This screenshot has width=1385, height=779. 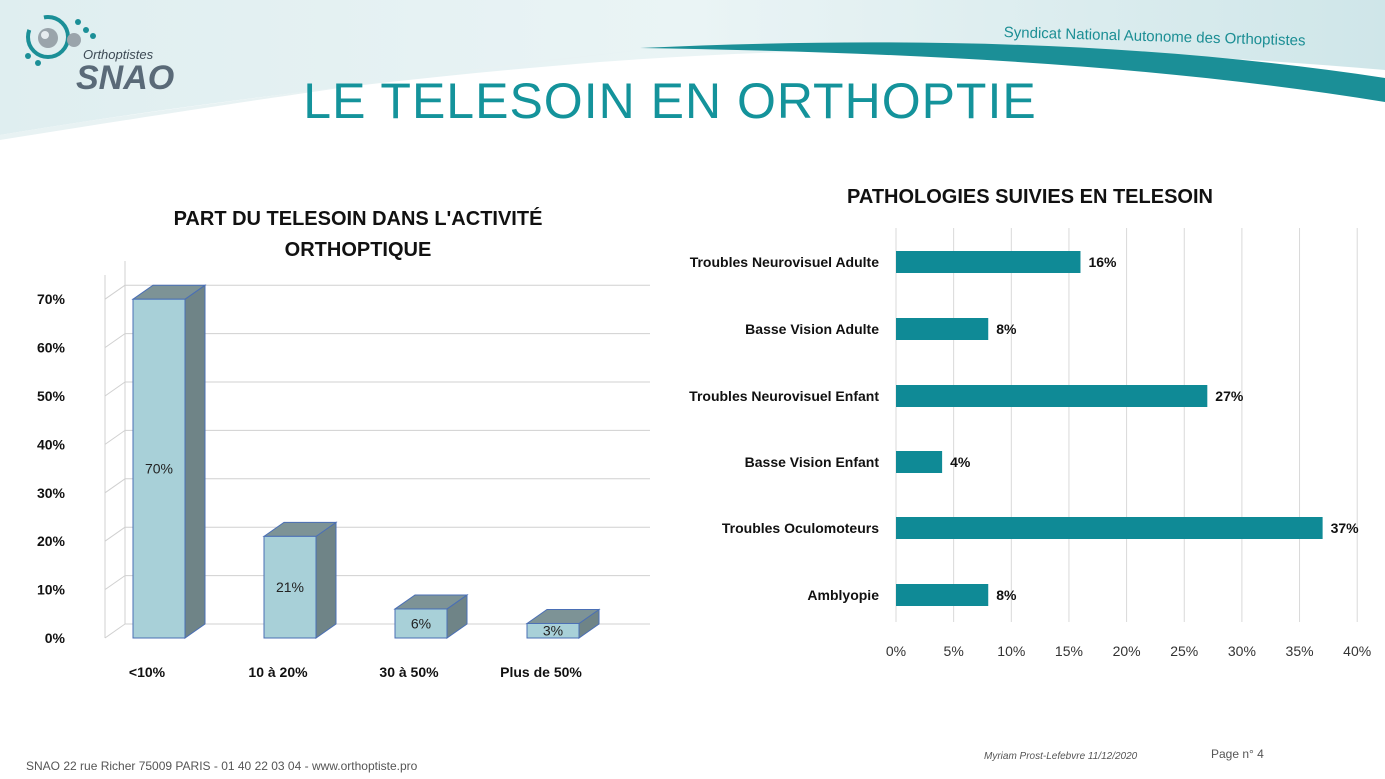 What do you see at coordinates (1127, 651) in the screenshot?
I see `x-tick-label: 20%` at bounding box center [1127, 651].